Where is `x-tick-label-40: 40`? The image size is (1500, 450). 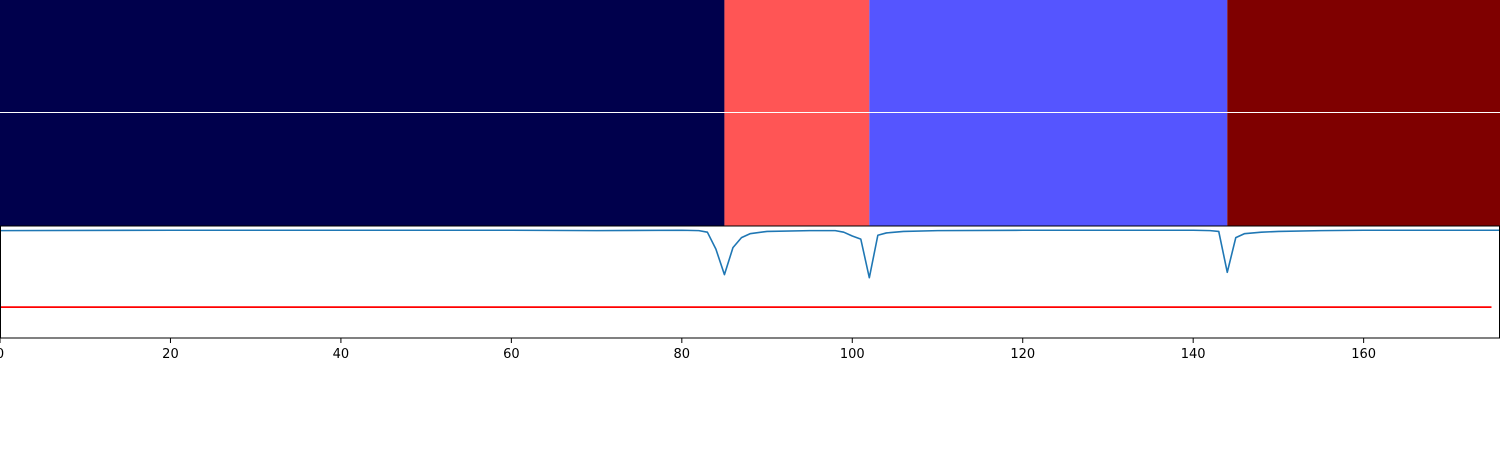 x-tick-label-40: 40 is located at coordinates (341, 354).